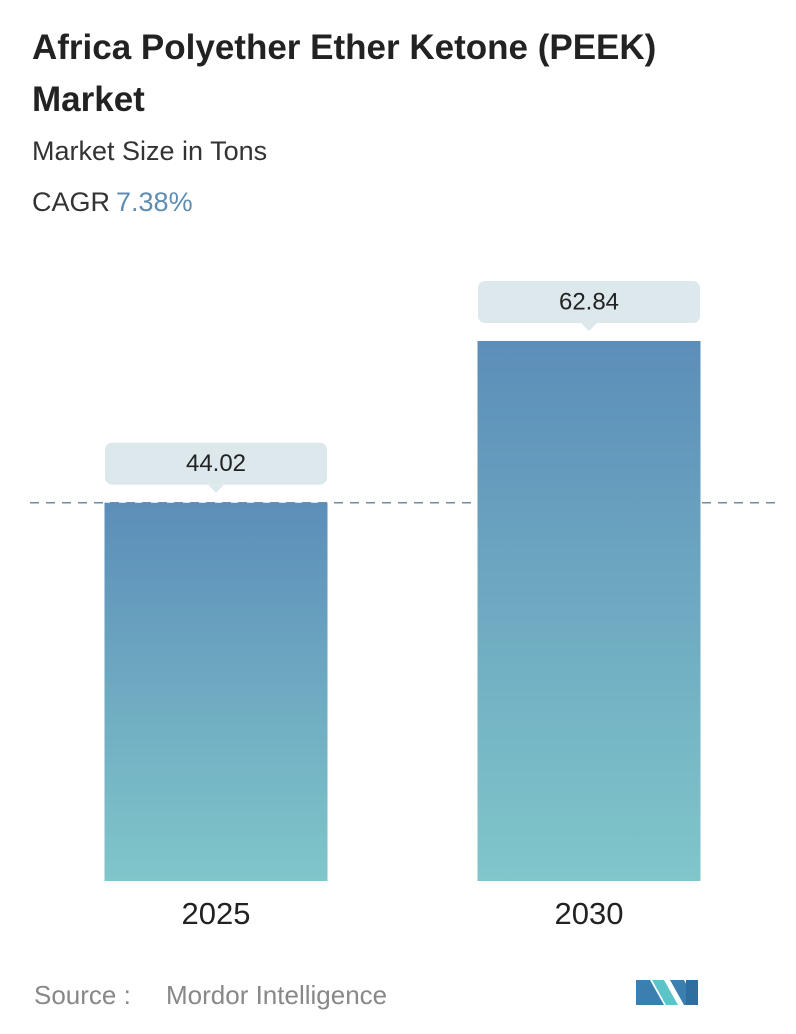  I want to click on value-label: 44.02, so click(216, 463).